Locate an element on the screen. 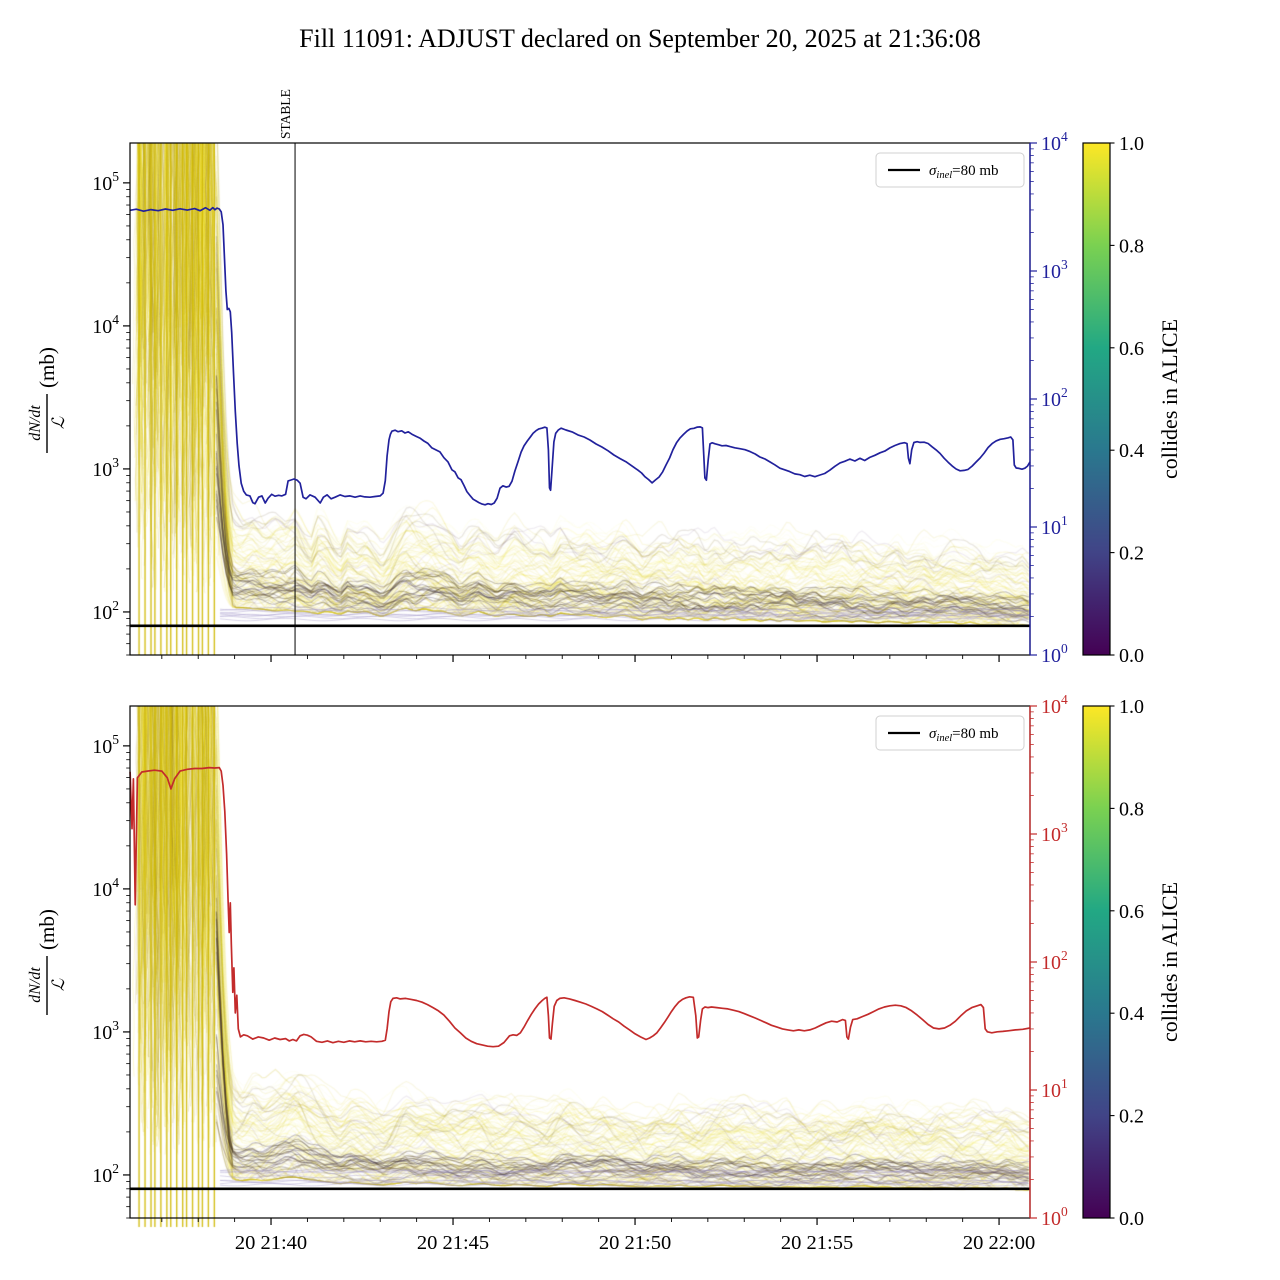 The image size is (1280, 1280). stable-label: STABLE is located at coordinates (285, 114).